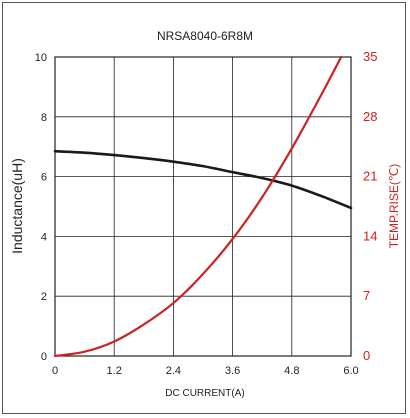  What do you see at coordinates (44, 237) in the screenshot?
I see `y-left-tick-label: 4` at bounding box center [44, 237].